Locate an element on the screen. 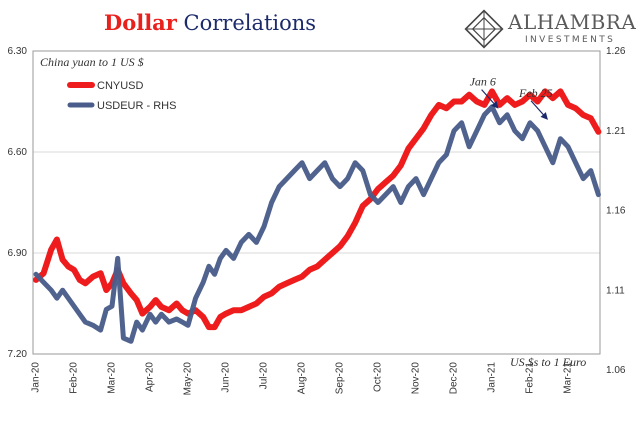 Image resolution: width=641 pixels, height=421 pixels. x-tick-label: Apr-20 is located at coordinates (150, 377).